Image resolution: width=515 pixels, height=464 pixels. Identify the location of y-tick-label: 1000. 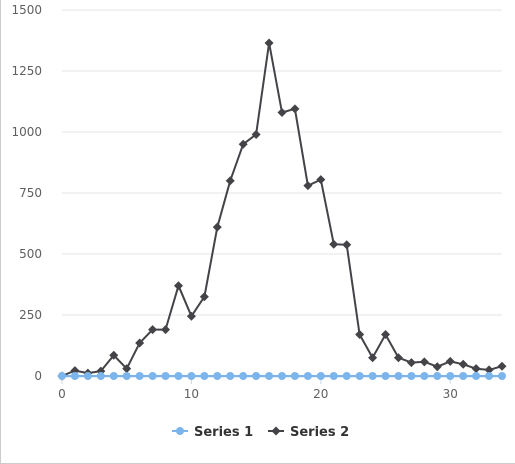
(26, 132).